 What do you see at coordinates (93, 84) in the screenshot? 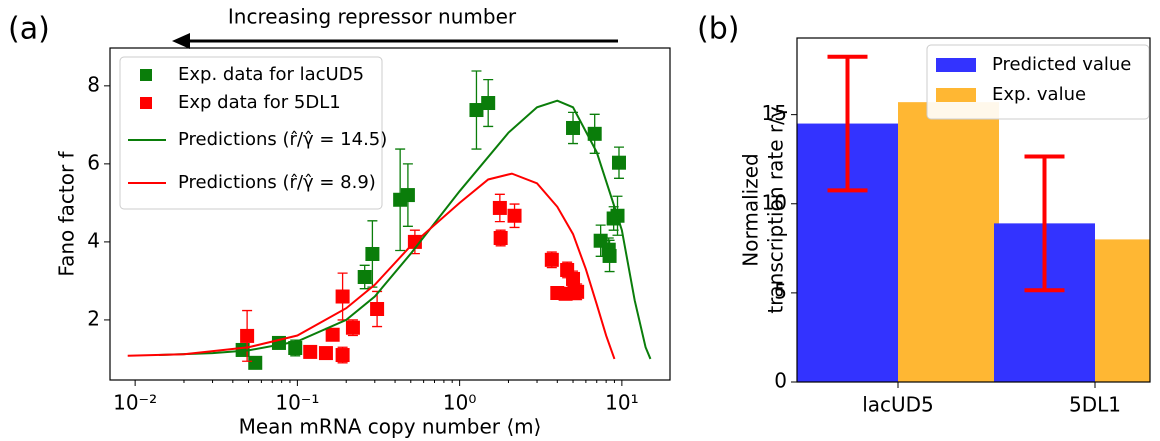
I see `y-tick-label: 8` at bounding box center [93, 84].